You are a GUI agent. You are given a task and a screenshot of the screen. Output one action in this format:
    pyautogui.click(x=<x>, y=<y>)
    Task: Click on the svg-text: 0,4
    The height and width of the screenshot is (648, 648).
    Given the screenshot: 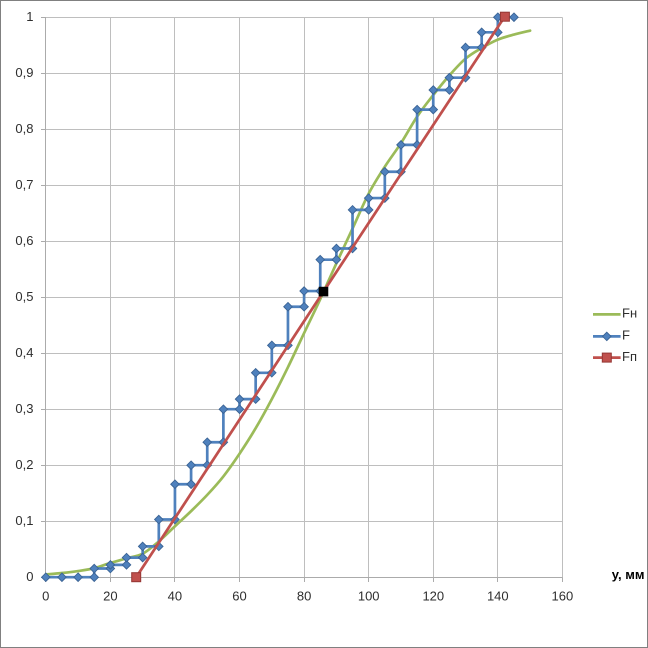 What is the action you would take?
    pyautogui.click(x=24, y=352)
    